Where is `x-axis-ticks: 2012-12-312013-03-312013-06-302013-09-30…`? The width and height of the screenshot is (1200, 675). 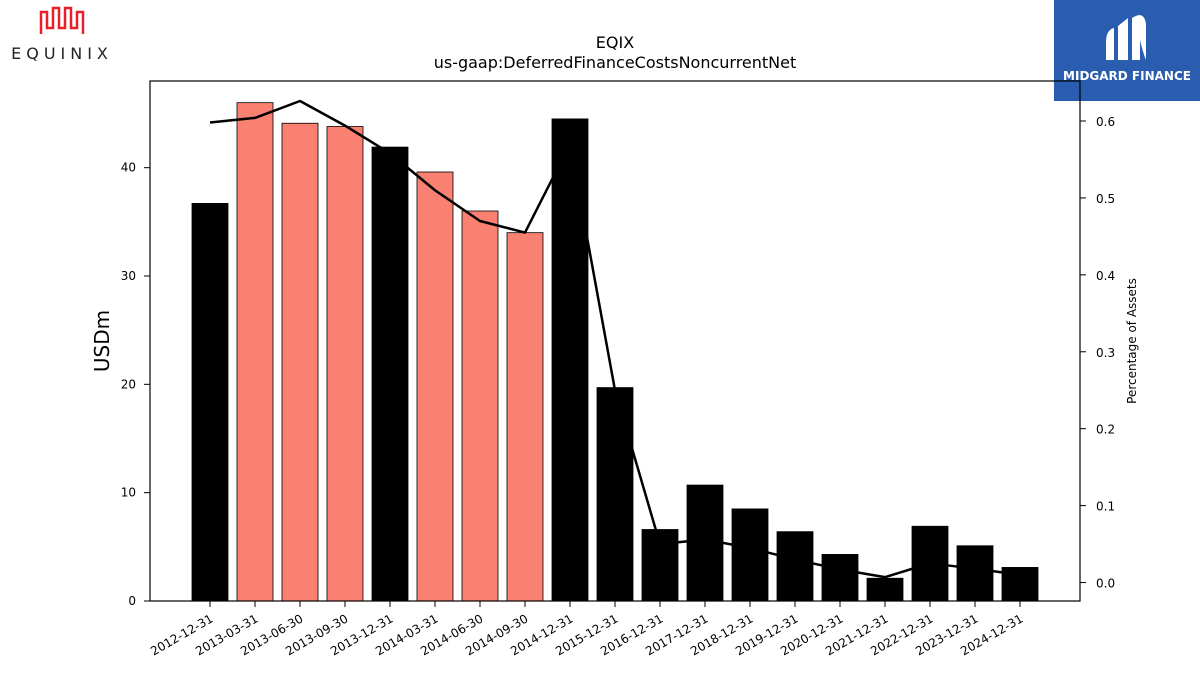 x-axis-ticks: 2012-12-312013-03-312013-06-302013-09-30… is located at coordinates (587, 629).